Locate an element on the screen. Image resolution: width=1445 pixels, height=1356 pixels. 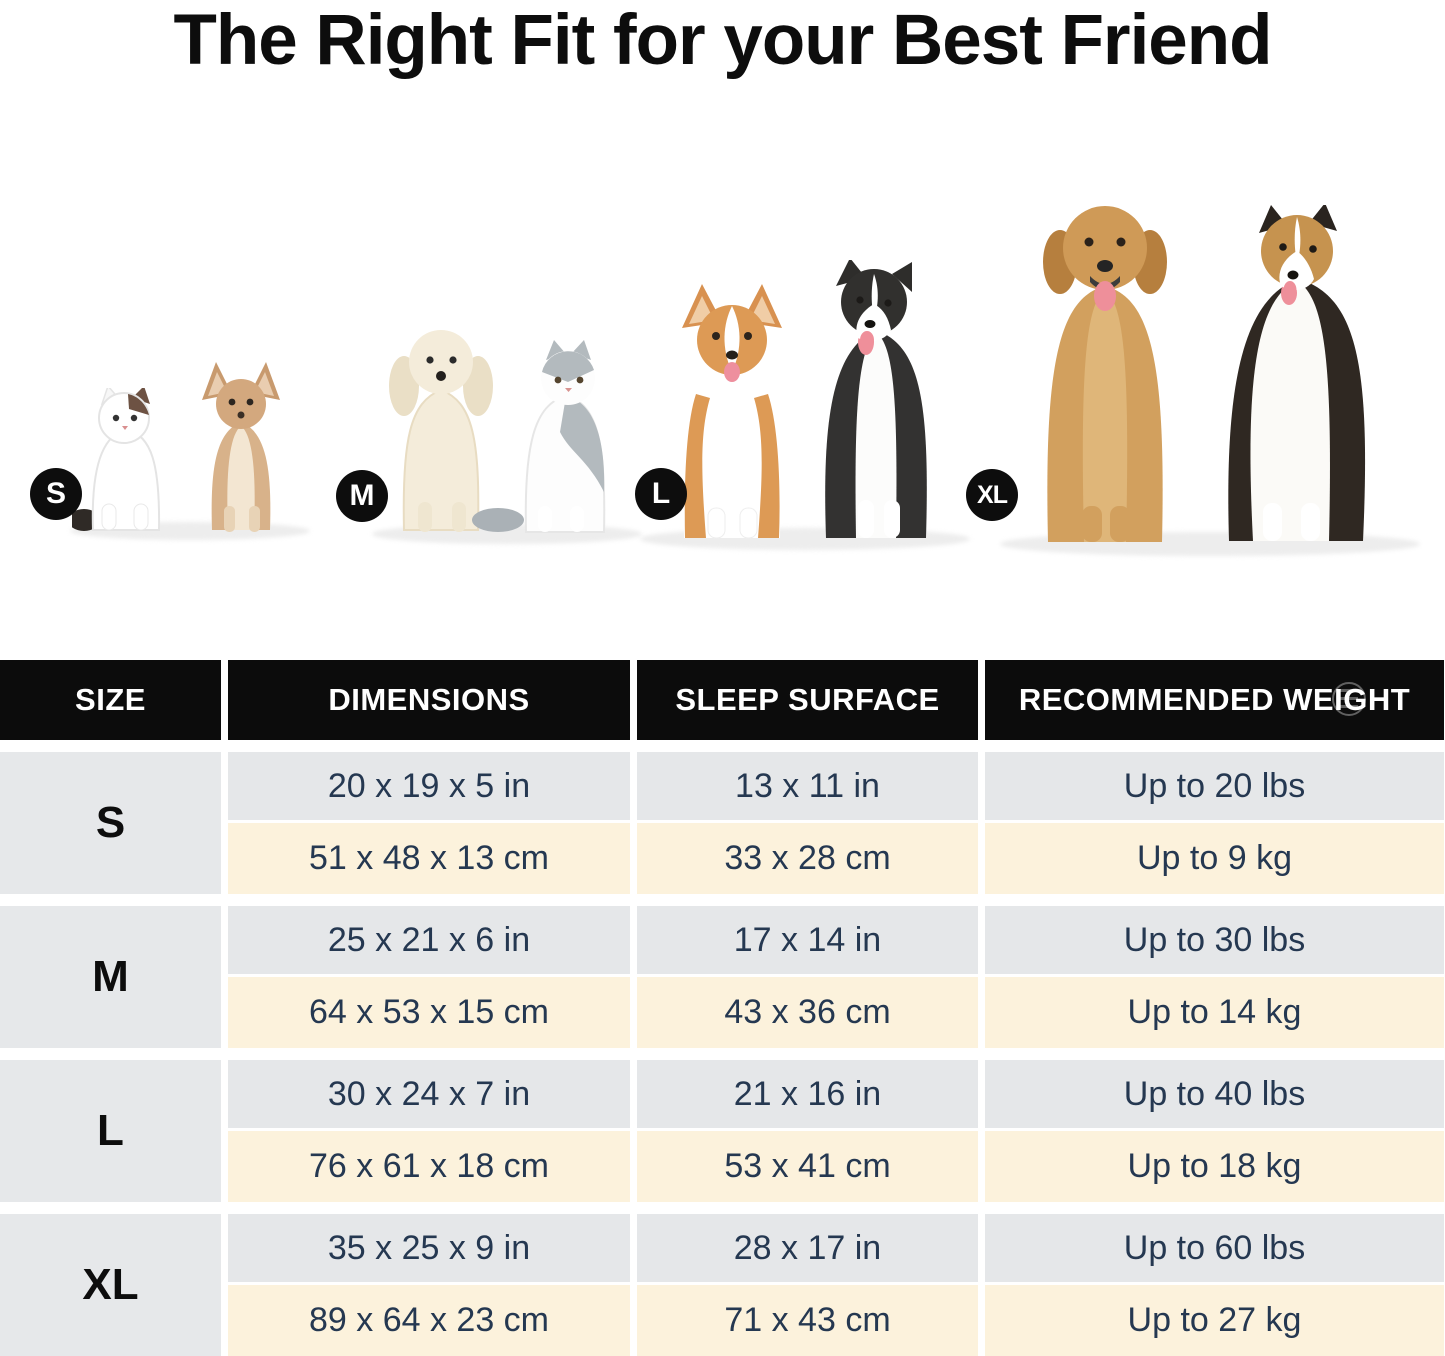
size-badge-l-label: L is located at coordinates (661, 493).